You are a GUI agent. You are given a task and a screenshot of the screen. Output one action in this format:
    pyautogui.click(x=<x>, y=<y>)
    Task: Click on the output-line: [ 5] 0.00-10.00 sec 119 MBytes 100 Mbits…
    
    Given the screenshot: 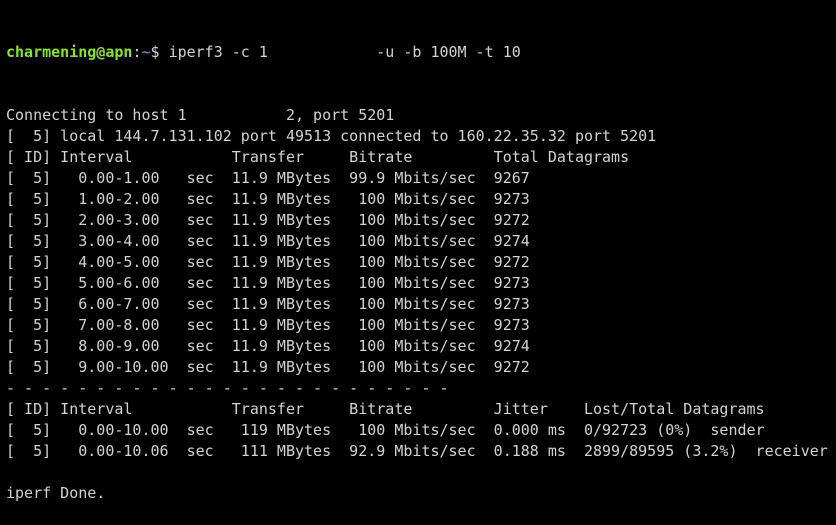 What is the action you would take?
    pyautogui.click(x=385, y=430)
    